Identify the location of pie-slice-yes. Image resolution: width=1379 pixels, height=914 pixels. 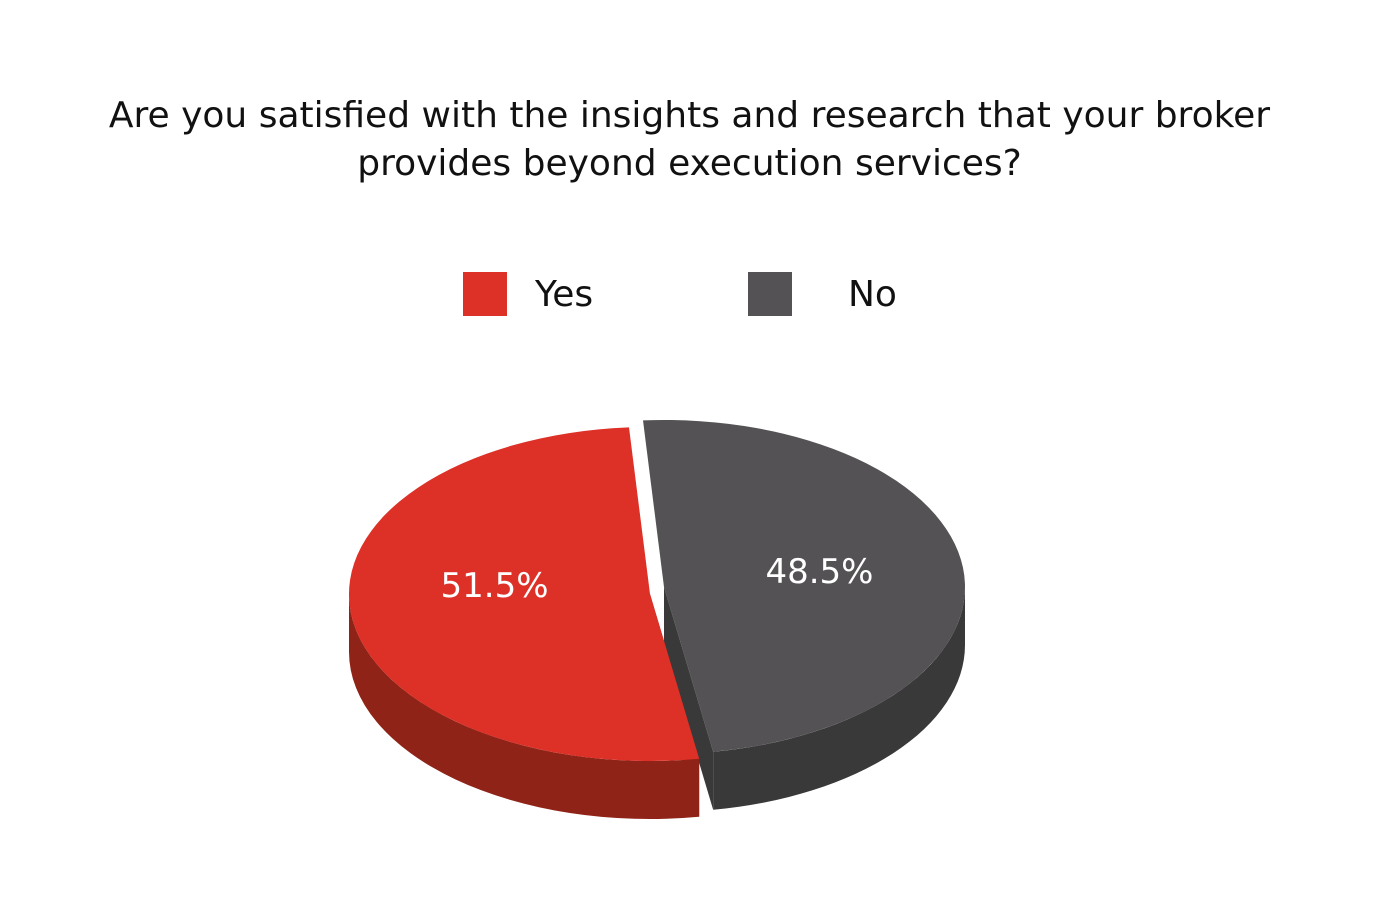
(524, 594).